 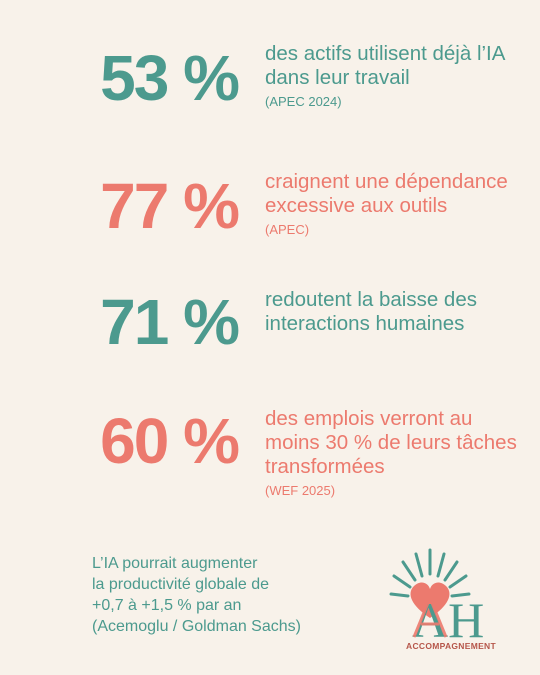 I want to click on logo-caption: ACCOMPAGNEMENT, so click(x=451, y=646).